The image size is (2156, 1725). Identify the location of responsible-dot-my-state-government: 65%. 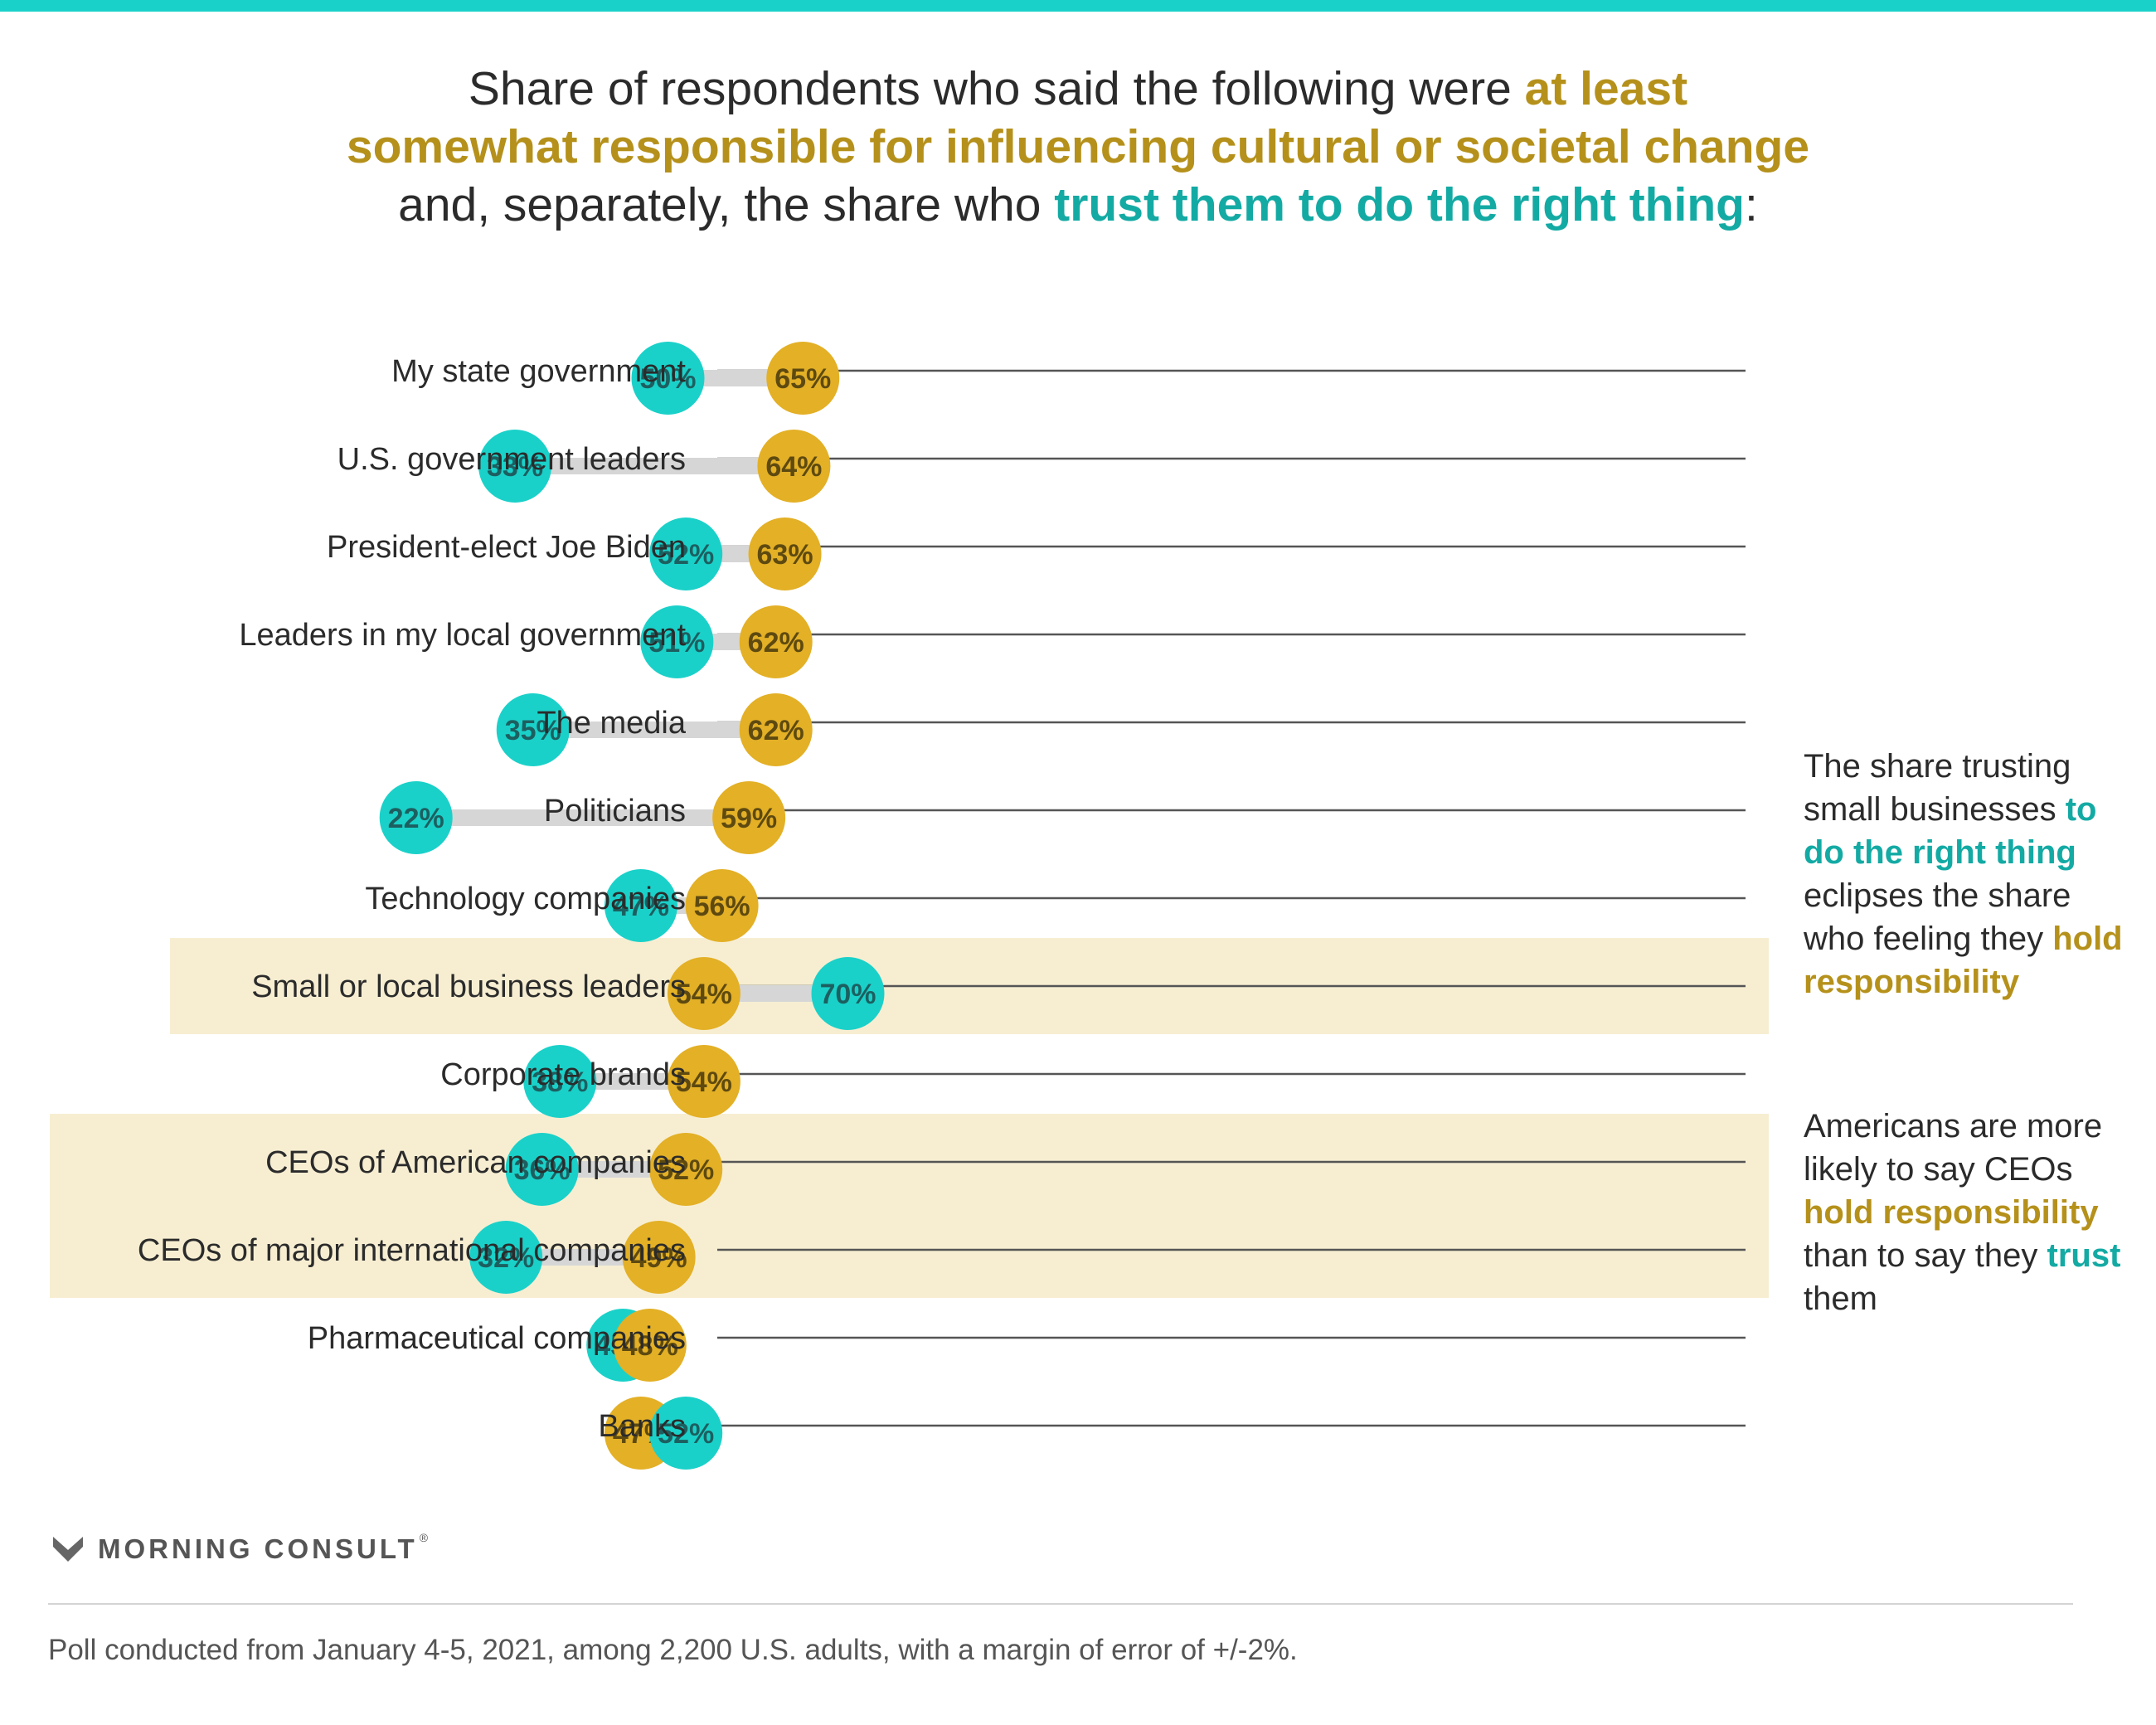
(803, 379).